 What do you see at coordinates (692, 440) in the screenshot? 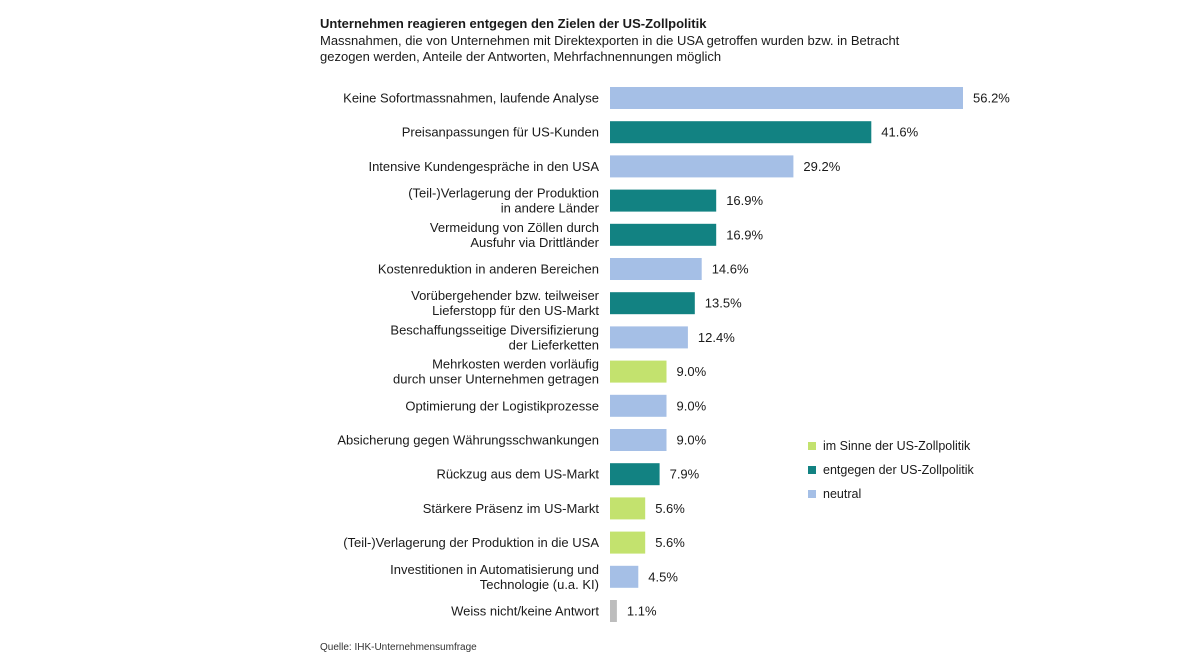
I see `value-label-10: 9.0%` at bounding box center [692, 440].